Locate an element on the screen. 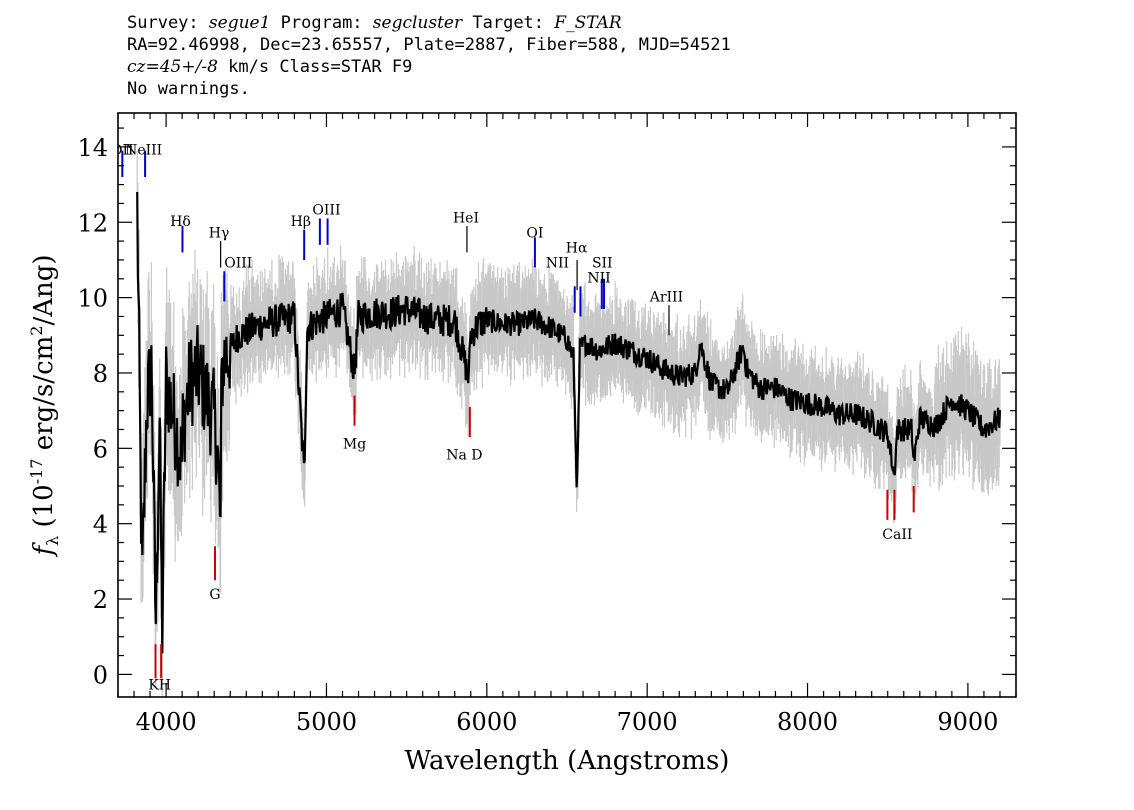 This screenshot has width=1134, height=810. y-axis-title: fλ (10-17 erg/s/cm2/Ang) is located at coordinates (44, 405).